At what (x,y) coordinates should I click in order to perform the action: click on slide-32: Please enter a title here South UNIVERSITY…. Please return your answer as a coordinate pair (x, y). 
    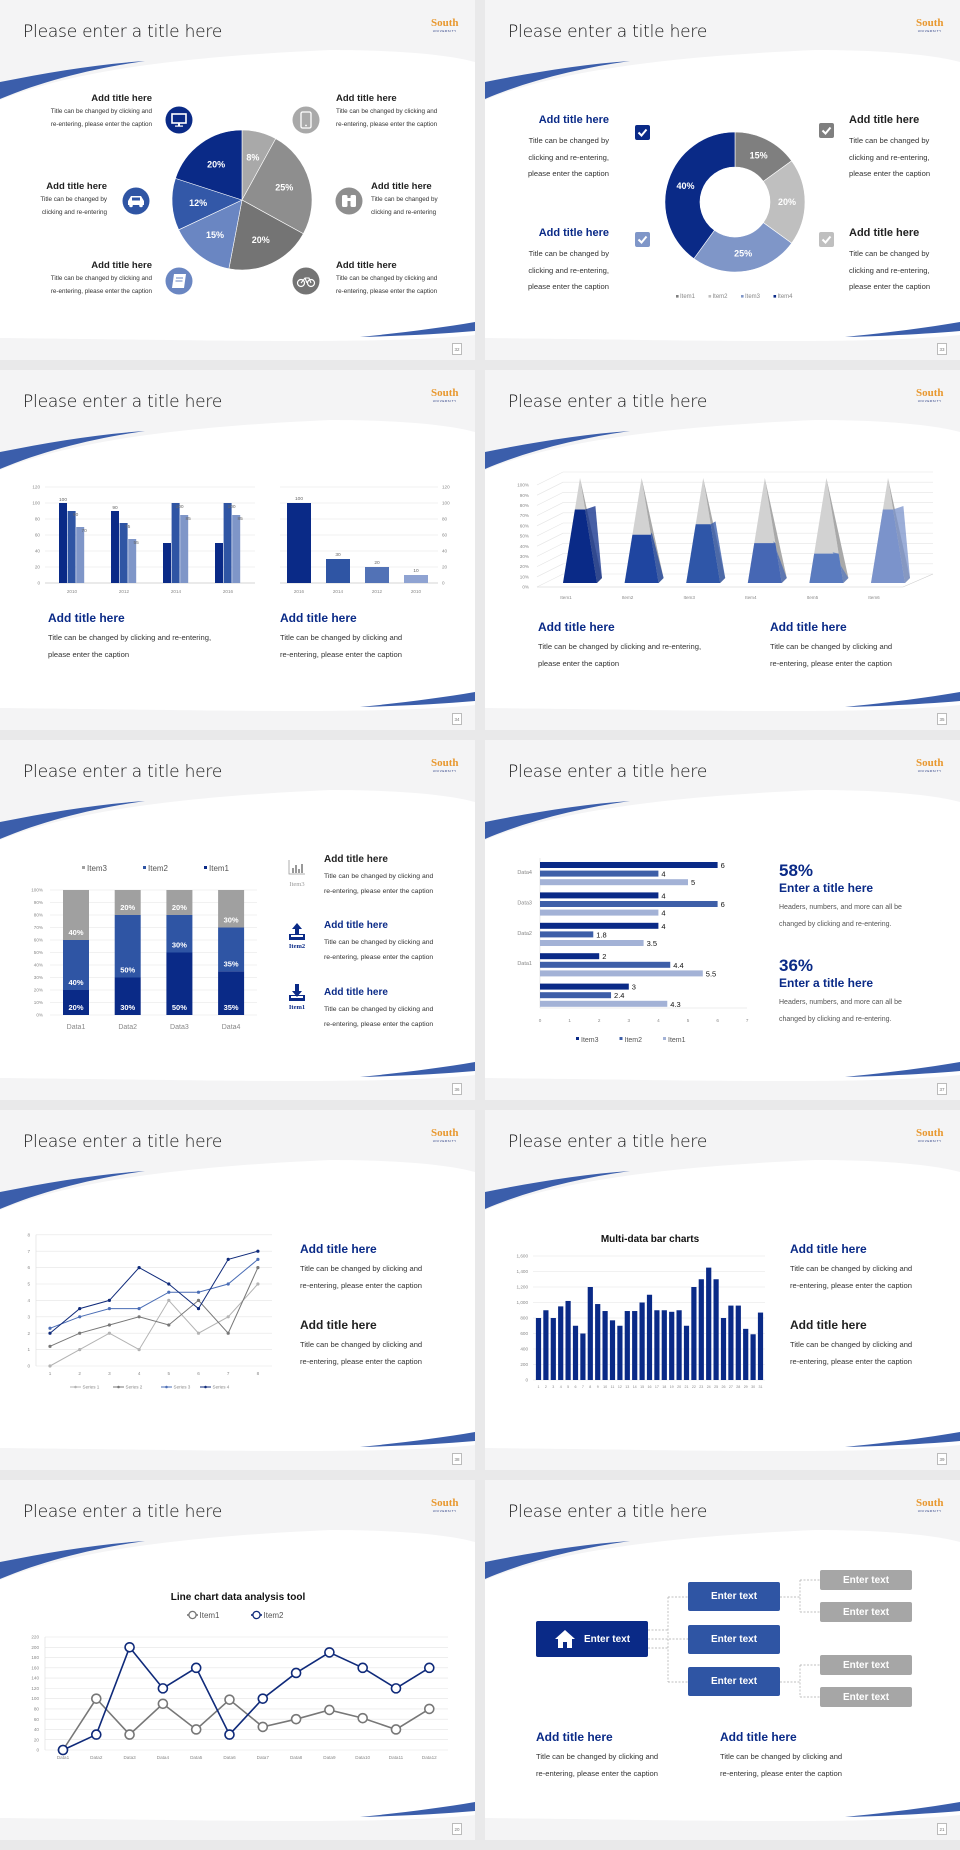
    Looking at the image, I should click on (237, 180).